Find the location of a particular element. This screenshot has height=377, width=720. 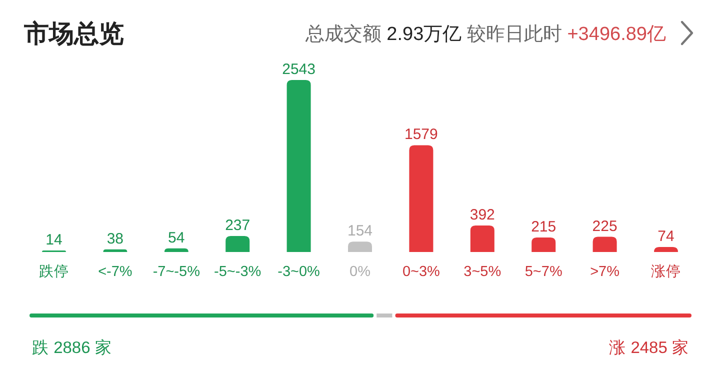

data-label: 237 is located at coordinates (237, 225).